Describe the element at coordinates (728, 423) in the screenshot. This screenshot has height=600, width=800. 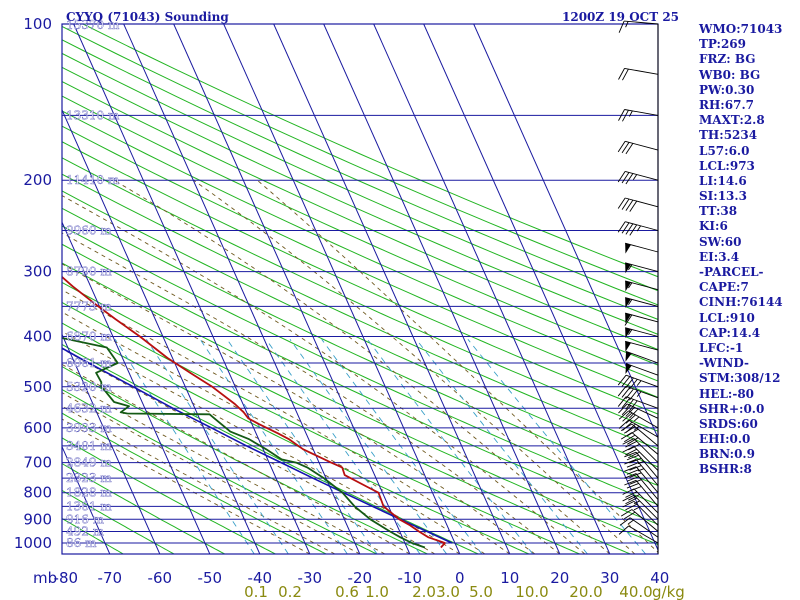
I see `index-item: SRDS:60` at that location.